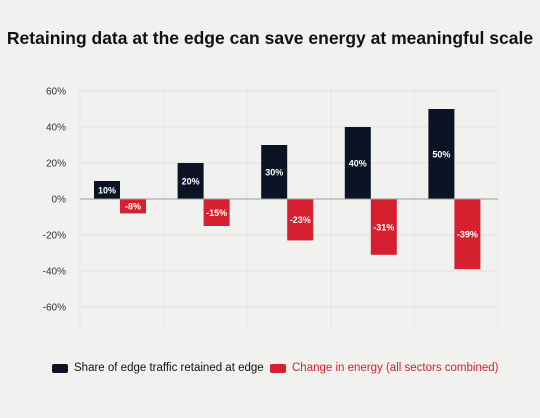 The height and width of the screenshot is (418, 540). What do you see at coordinates (395, 368) in the screenshot?
I see `legend-label-energy: Change in energy (all sectors combined)` at bounding box center [395, 368].